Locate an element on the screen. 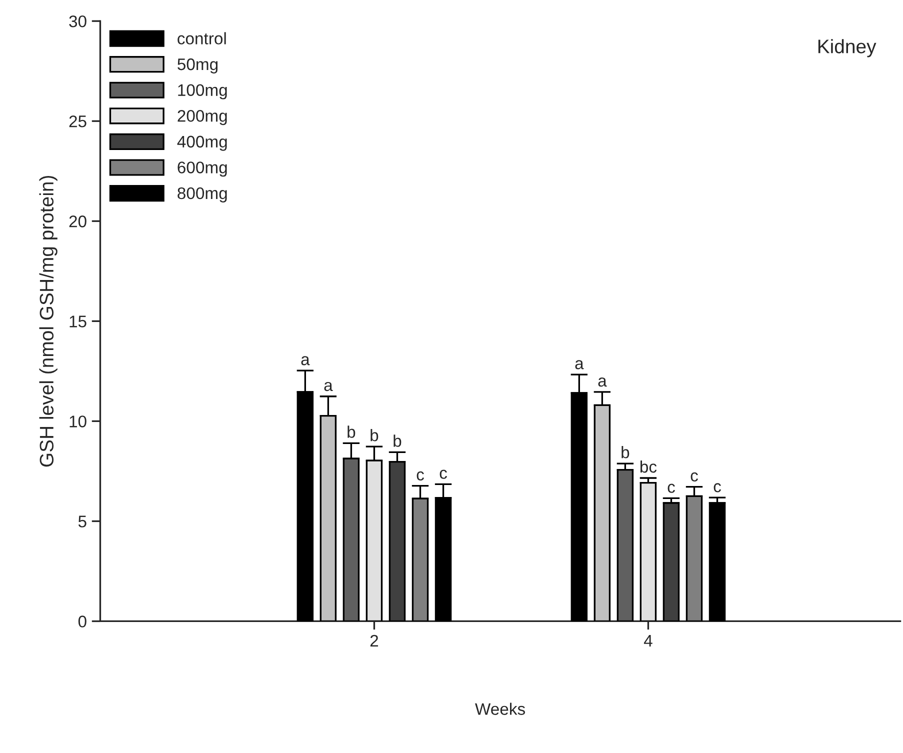 The image size is (903, 753). data-label: bc is located at coordinates (648, 466).